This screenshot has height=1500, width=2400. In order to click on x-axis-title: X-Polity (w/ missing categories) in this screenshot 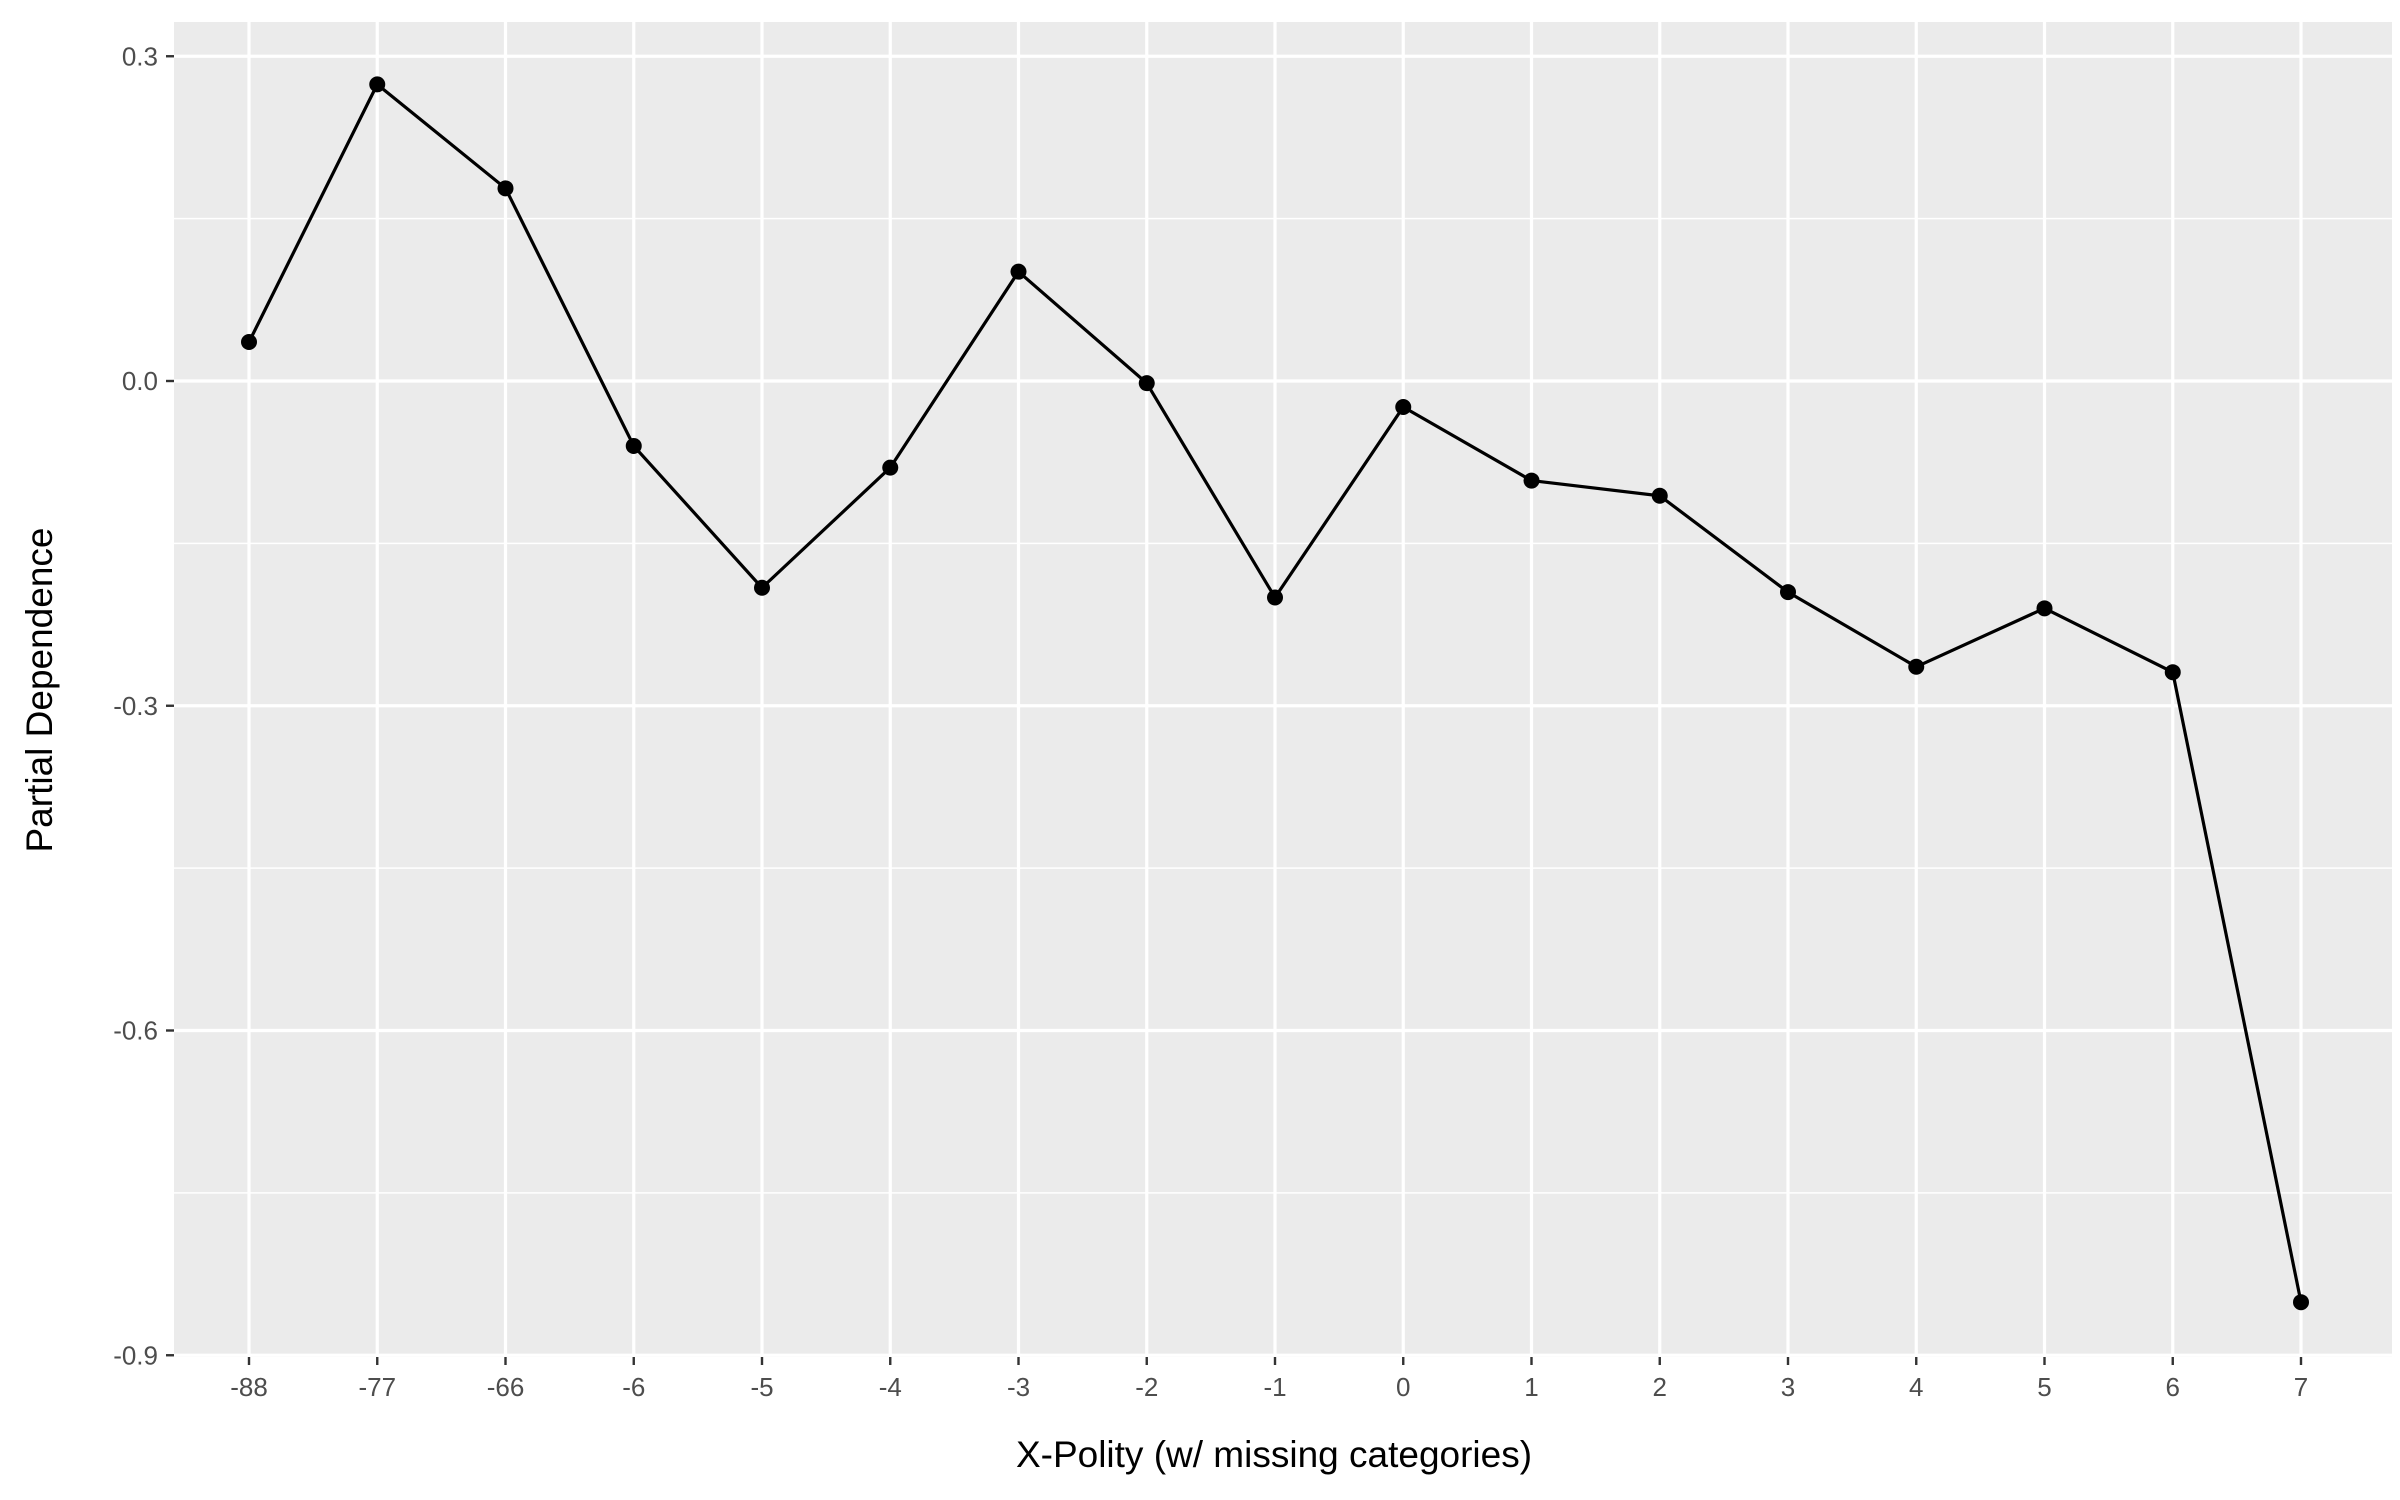, I will do `click(1274, 1454)`.